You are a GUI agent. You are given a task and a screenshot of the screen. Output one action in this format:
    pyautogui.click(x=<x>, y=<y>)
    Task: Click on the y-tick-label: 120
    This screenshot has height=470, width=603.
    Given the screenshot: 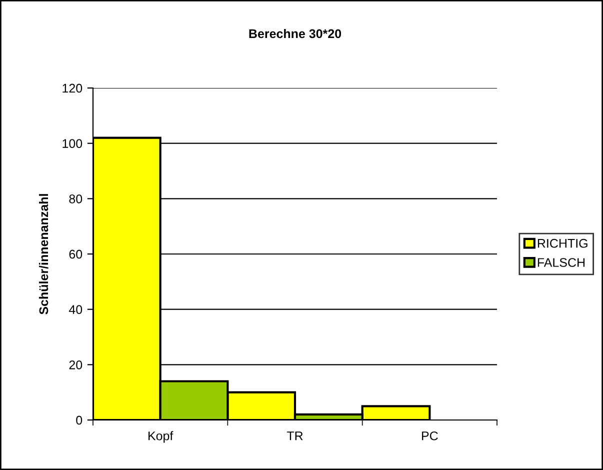 What is the action you would take?
    pyautogui.click(x=72, y=88)
    